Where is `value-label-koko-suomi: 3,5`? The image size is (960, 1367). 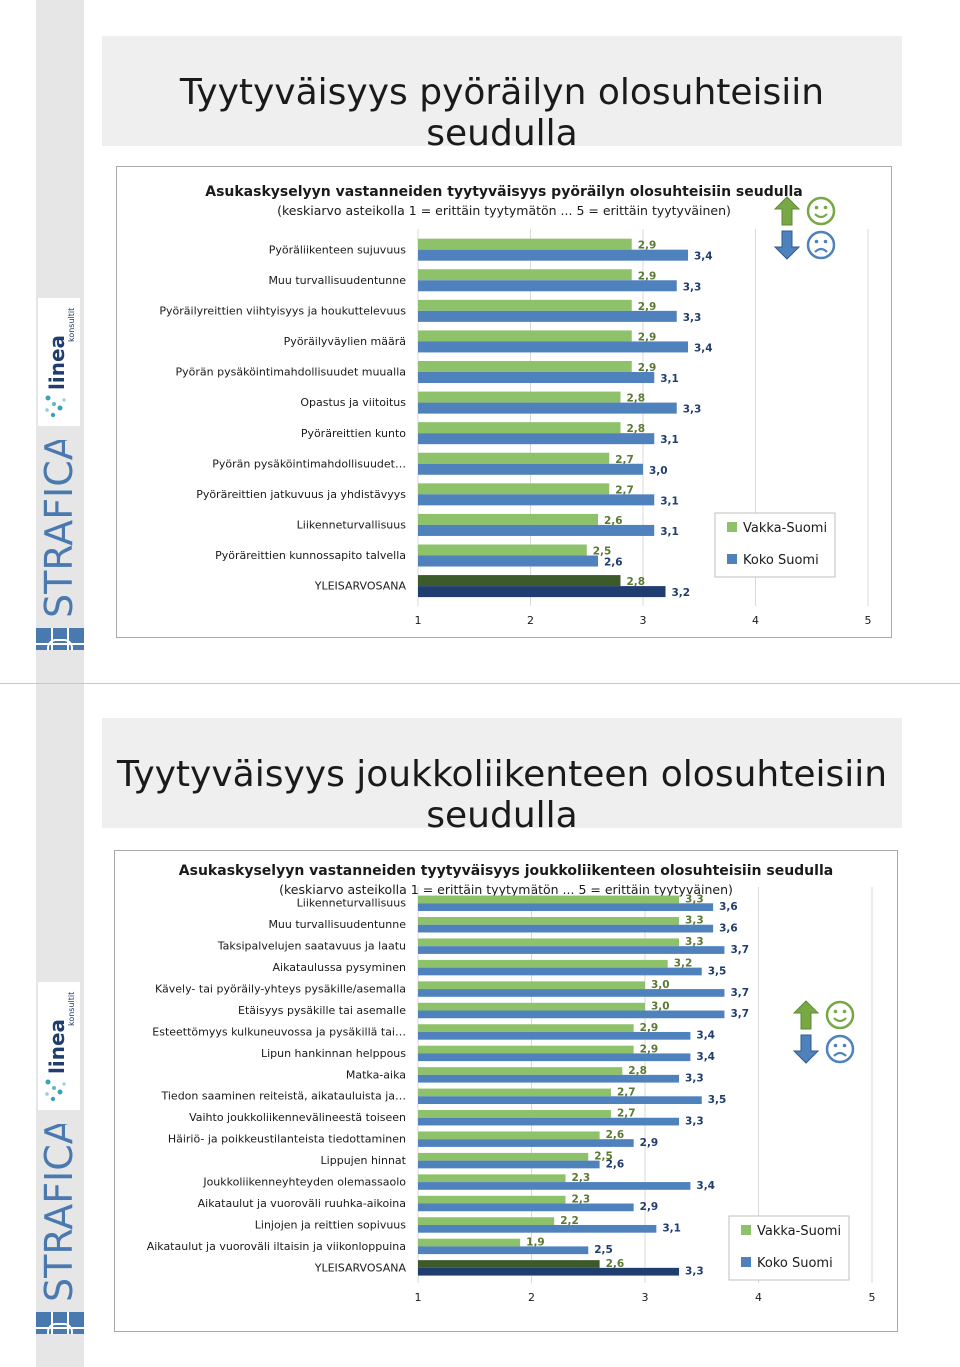 value-label-koko-suomi: 3,5 is located at coordinates (717, 1100).